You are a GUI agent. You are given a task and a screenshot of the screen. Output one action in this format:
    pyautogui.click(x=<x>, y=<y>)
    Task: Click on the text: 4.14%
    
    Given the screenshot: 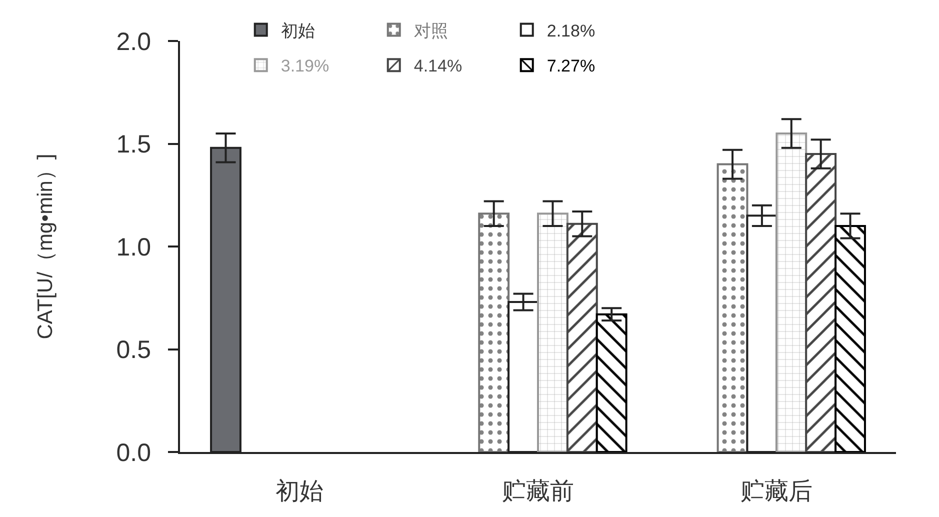 What is the action you would take?
    pyautogui.click(x=438, y=66)
    